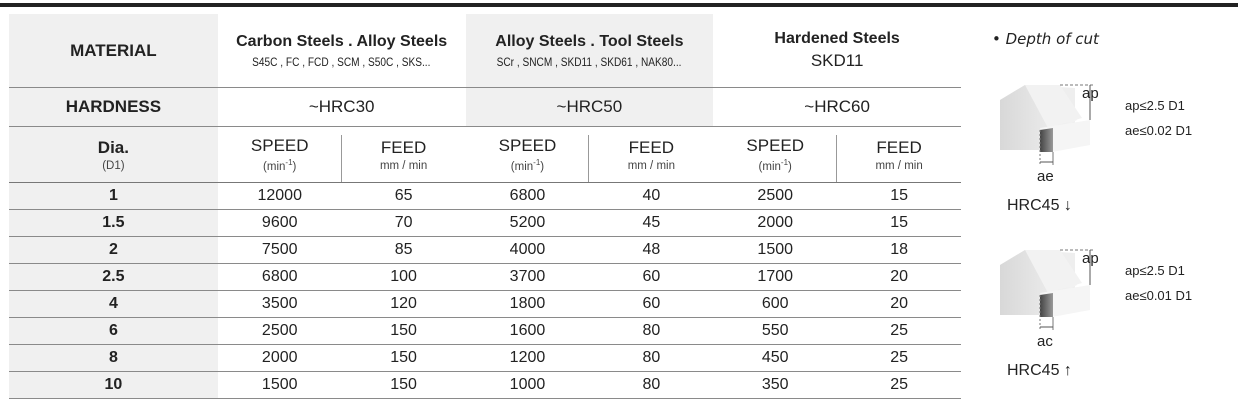  Describe the element at coordinates (341, 106) in the screenshot. I see `hardness-value: ~HRC30` at that location.